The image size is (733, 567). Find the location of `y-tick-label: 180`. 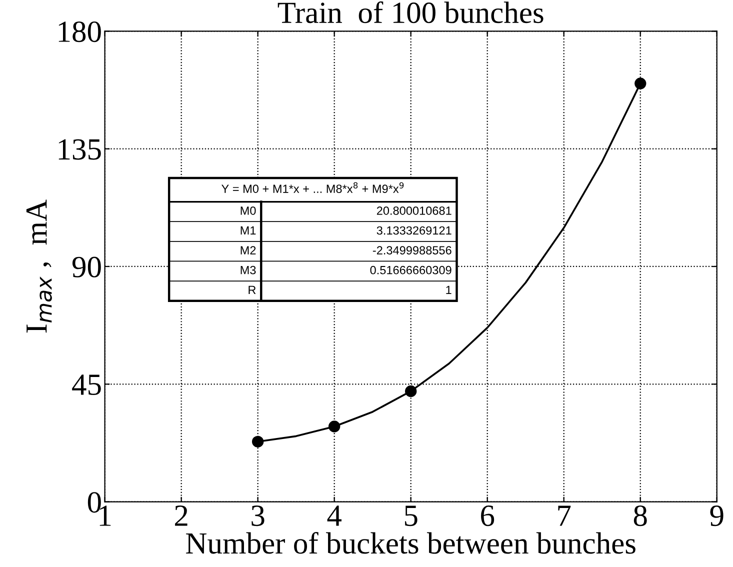

y-tick-label: 180 is located at coordinates (79, 31).